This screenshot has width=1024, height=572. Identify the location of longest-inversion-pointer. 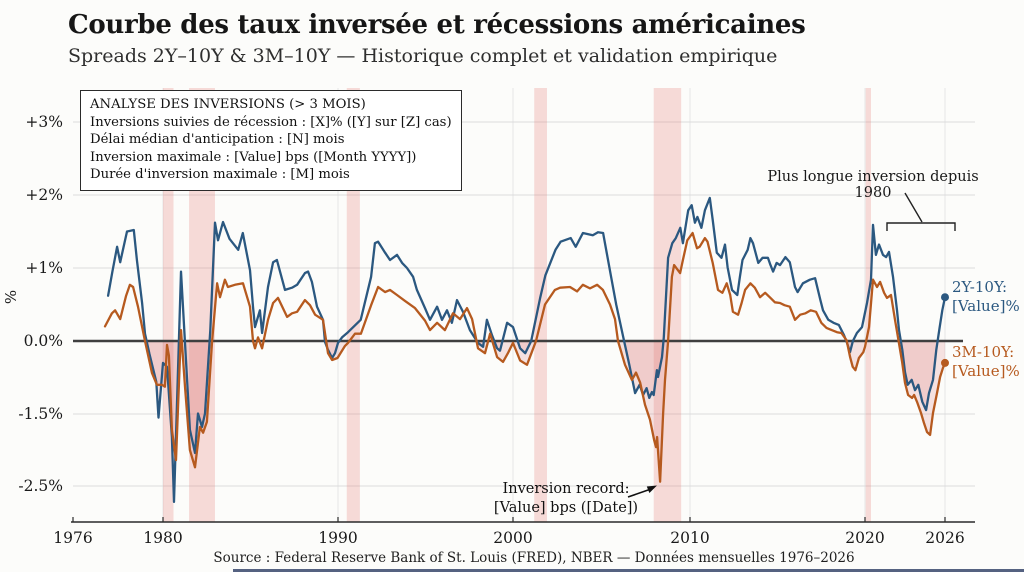
(913, 207).